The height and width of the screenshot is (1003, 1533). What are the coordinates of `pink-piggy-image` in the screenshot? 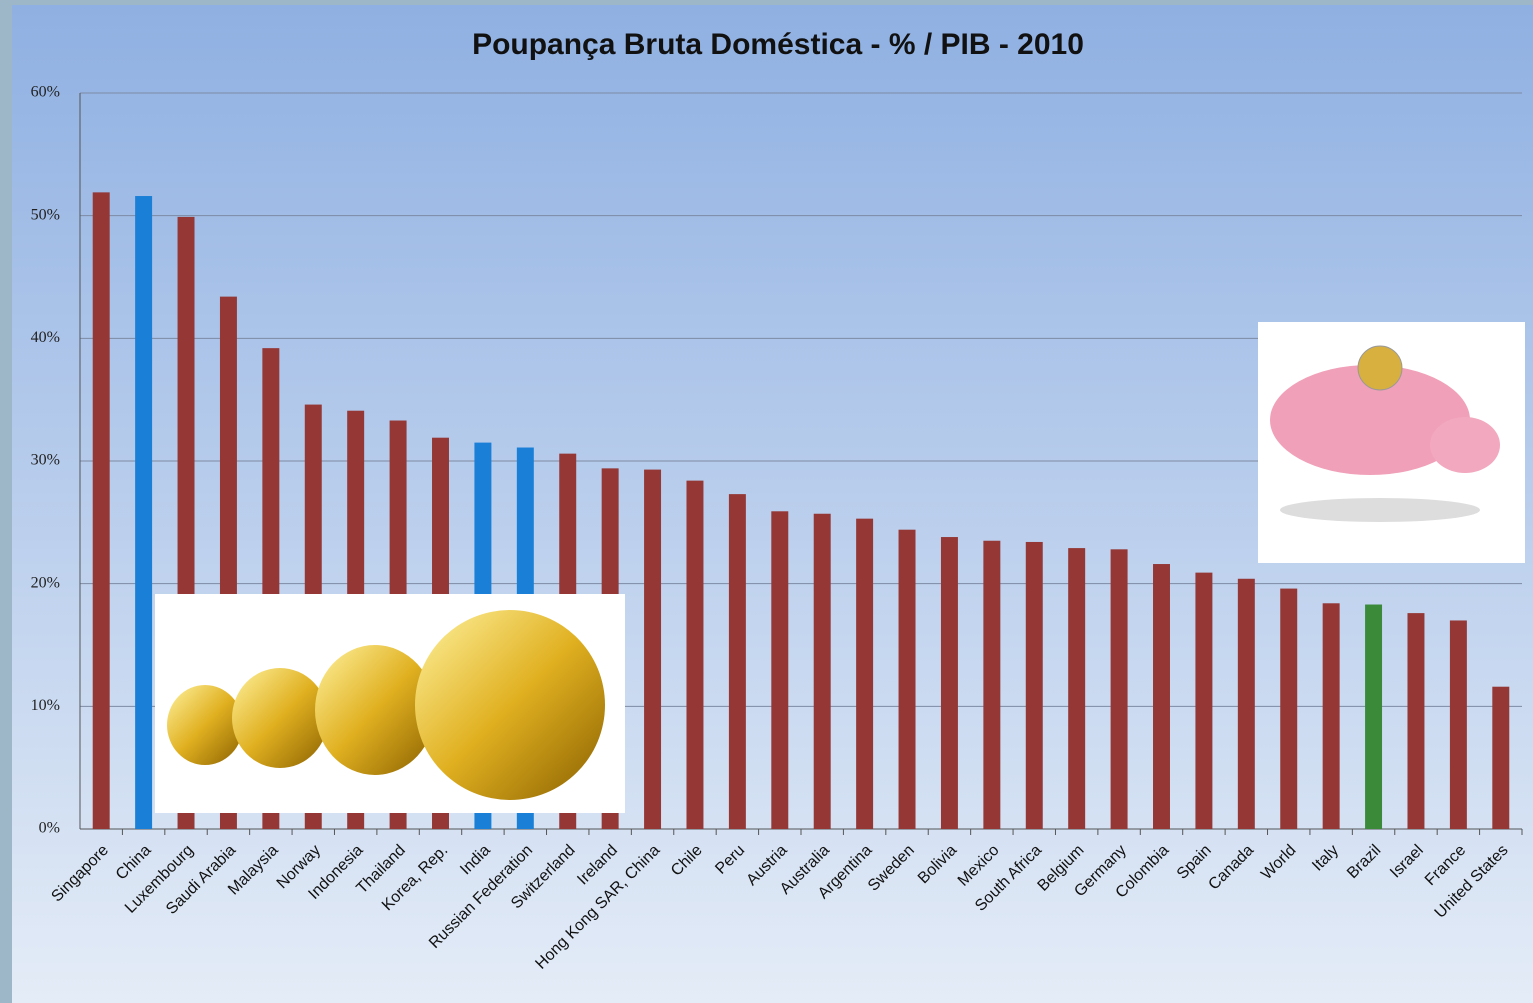 It's located at (1391, 442).